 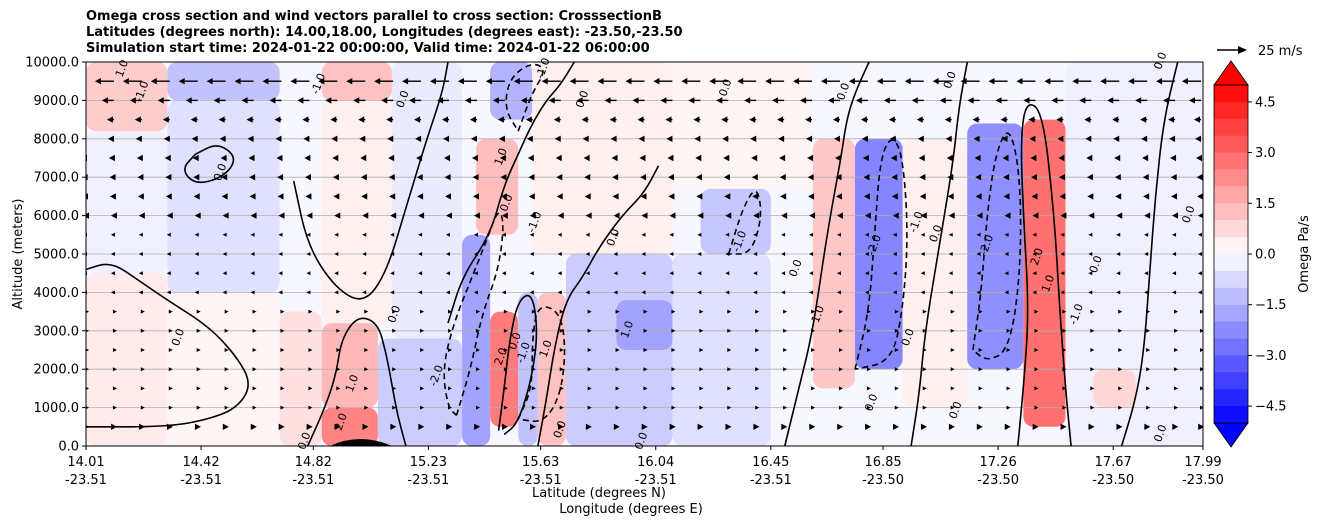 What do you see at coordinates (541, 480) in the screenshot?
I see `x-tick-label-lon: -23.51` at bounding box center [541, 480].